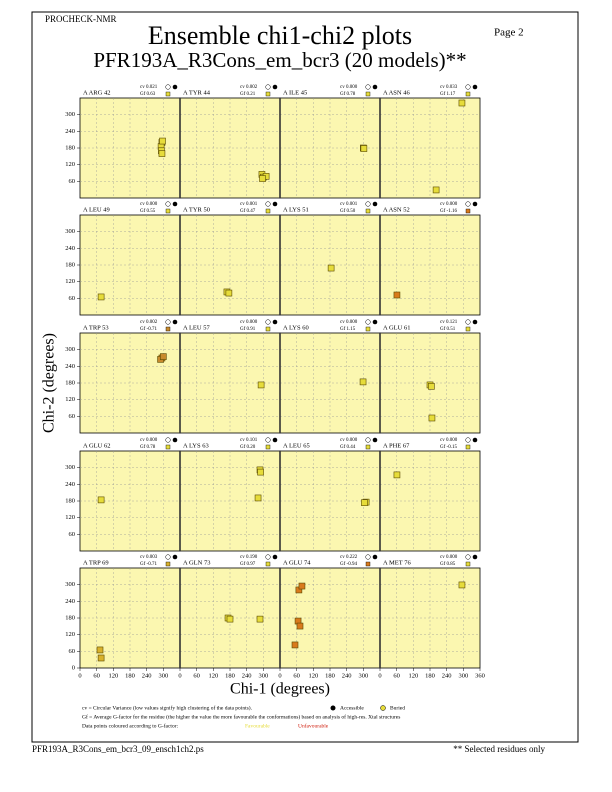  Describe the element at coordinates (196, 445) in the screenshot. I see `residue-label: A LYS 63` at that location.